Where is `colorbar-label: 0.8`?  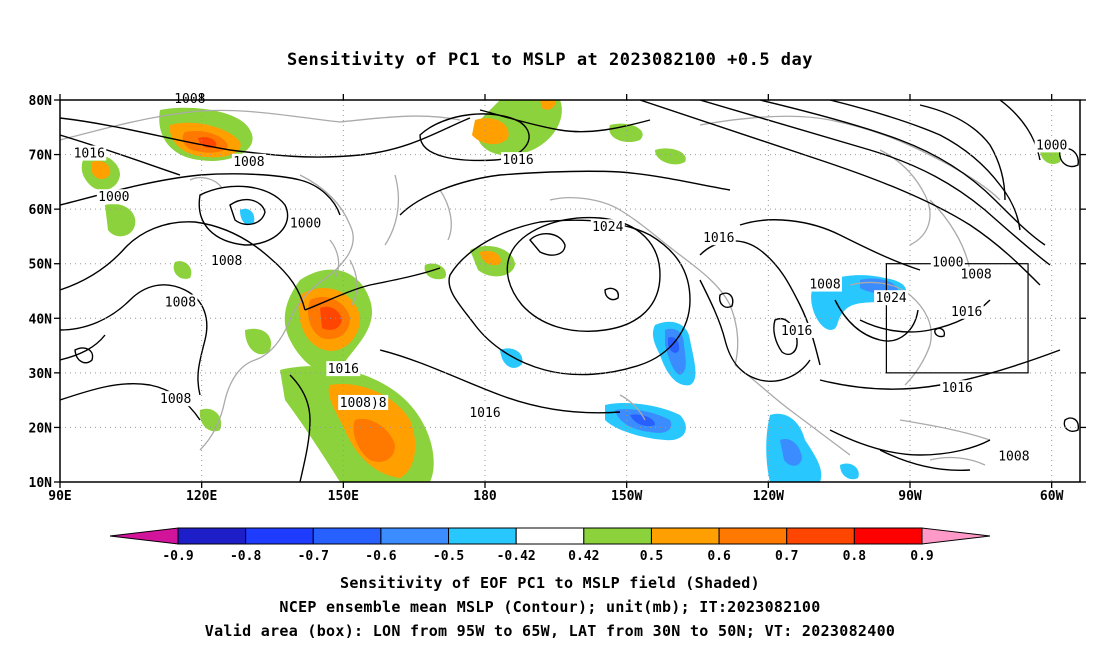
colorbar-label: 0.8 is located at coordinates (855, 556).